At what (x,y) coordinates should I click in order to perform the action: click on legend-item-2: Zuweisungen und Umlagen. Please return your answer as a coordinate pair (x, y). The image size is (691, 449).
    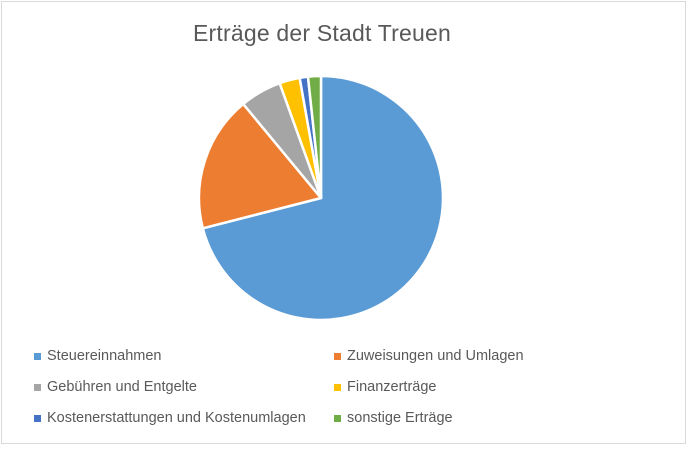
    Looking at the image, I should click on (429, 356).